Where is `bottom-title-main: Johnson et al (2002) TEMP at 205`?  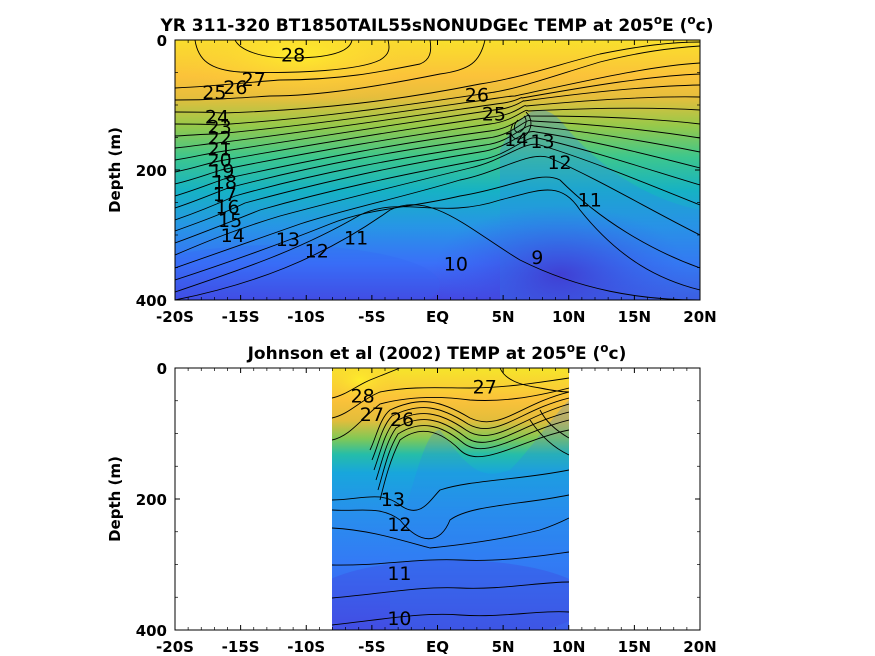
bottom-title-main: Johnson et al (2002) TEMP at 205 is located at coordinates (407, 354).